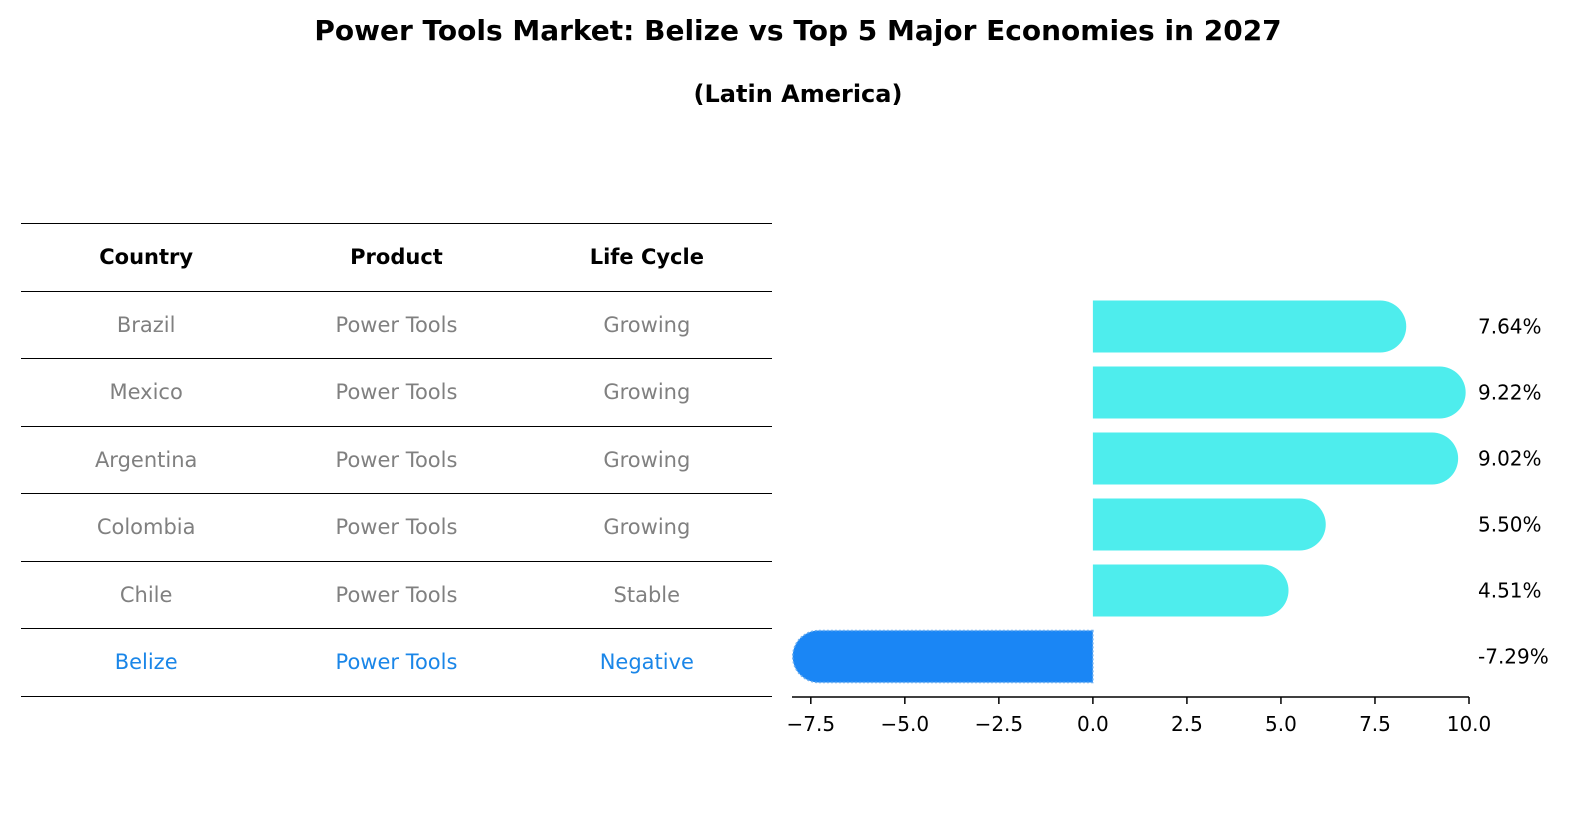 The image size is (1596, 823). I want to click on table-row: Mexico Power Tools Growing, so click(396, 392).